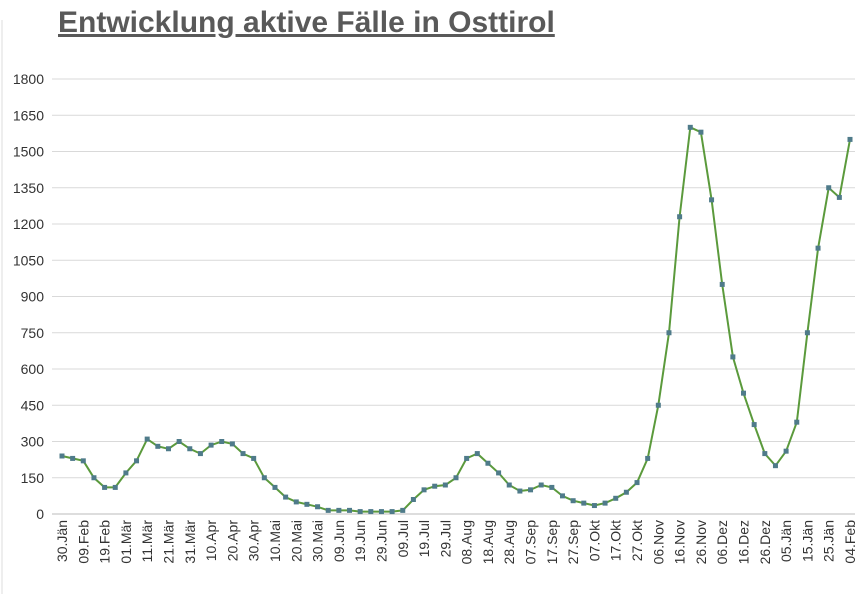 This screenshot has height=594, width=863. I want to click on chart-title: Entwicklung aktive Fälle in Osttirol, so click(306, 22).